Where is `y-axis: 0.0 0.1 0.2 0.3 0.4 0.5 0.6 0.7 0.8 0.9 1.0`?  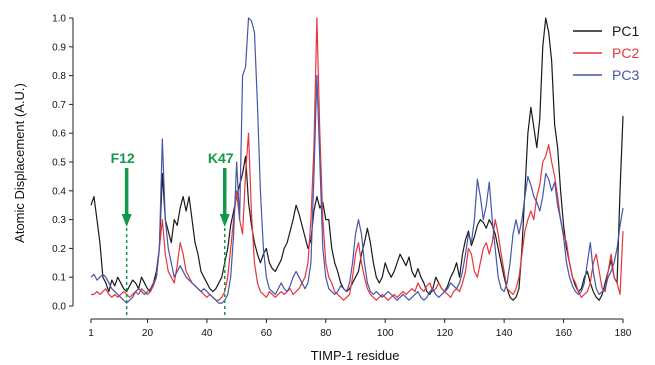
y-axis: 0.0 0.1 0.2 0.3 0.4 0.5 0.6 0.7 0.8 0.9 1.0 is located at coordinates (63, 163).